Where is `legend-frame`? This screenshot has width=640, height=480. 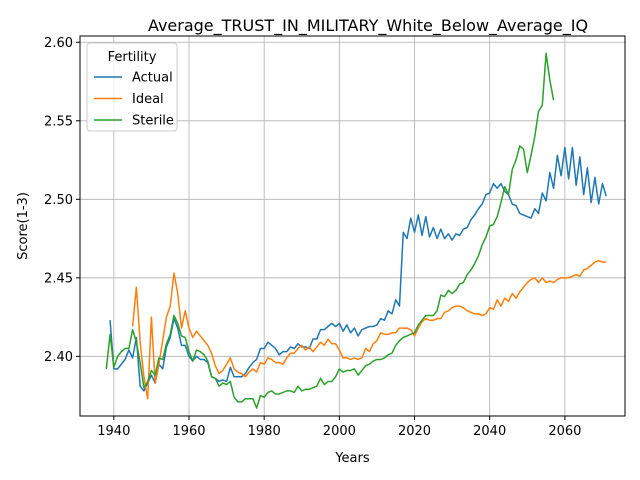
legend-frame is located at coordinates (132, 87).